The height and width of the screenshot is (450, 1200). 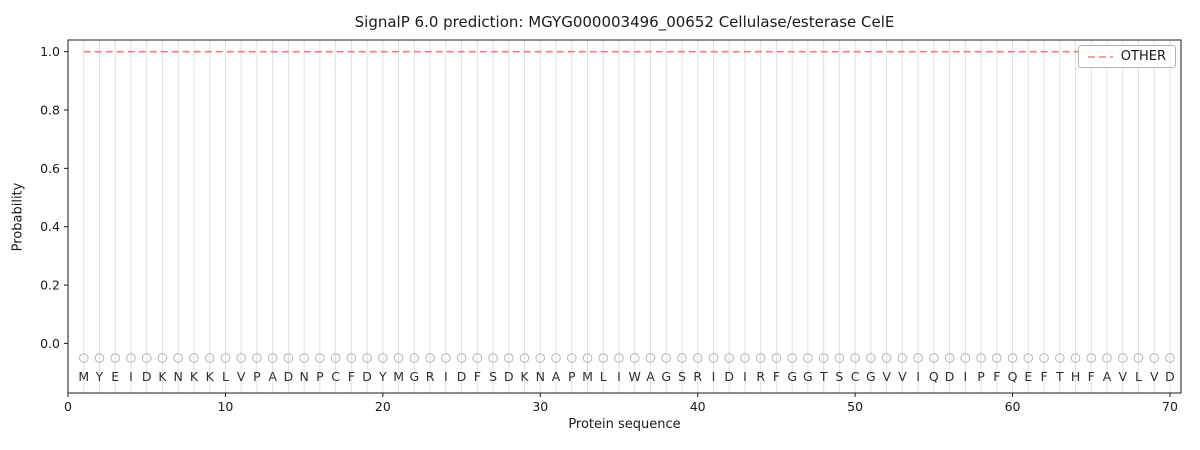 What do you see at coordinates (383, 406) in the screenshot?
I see `x-tick-label: 20` at bounding box center [383, 406].